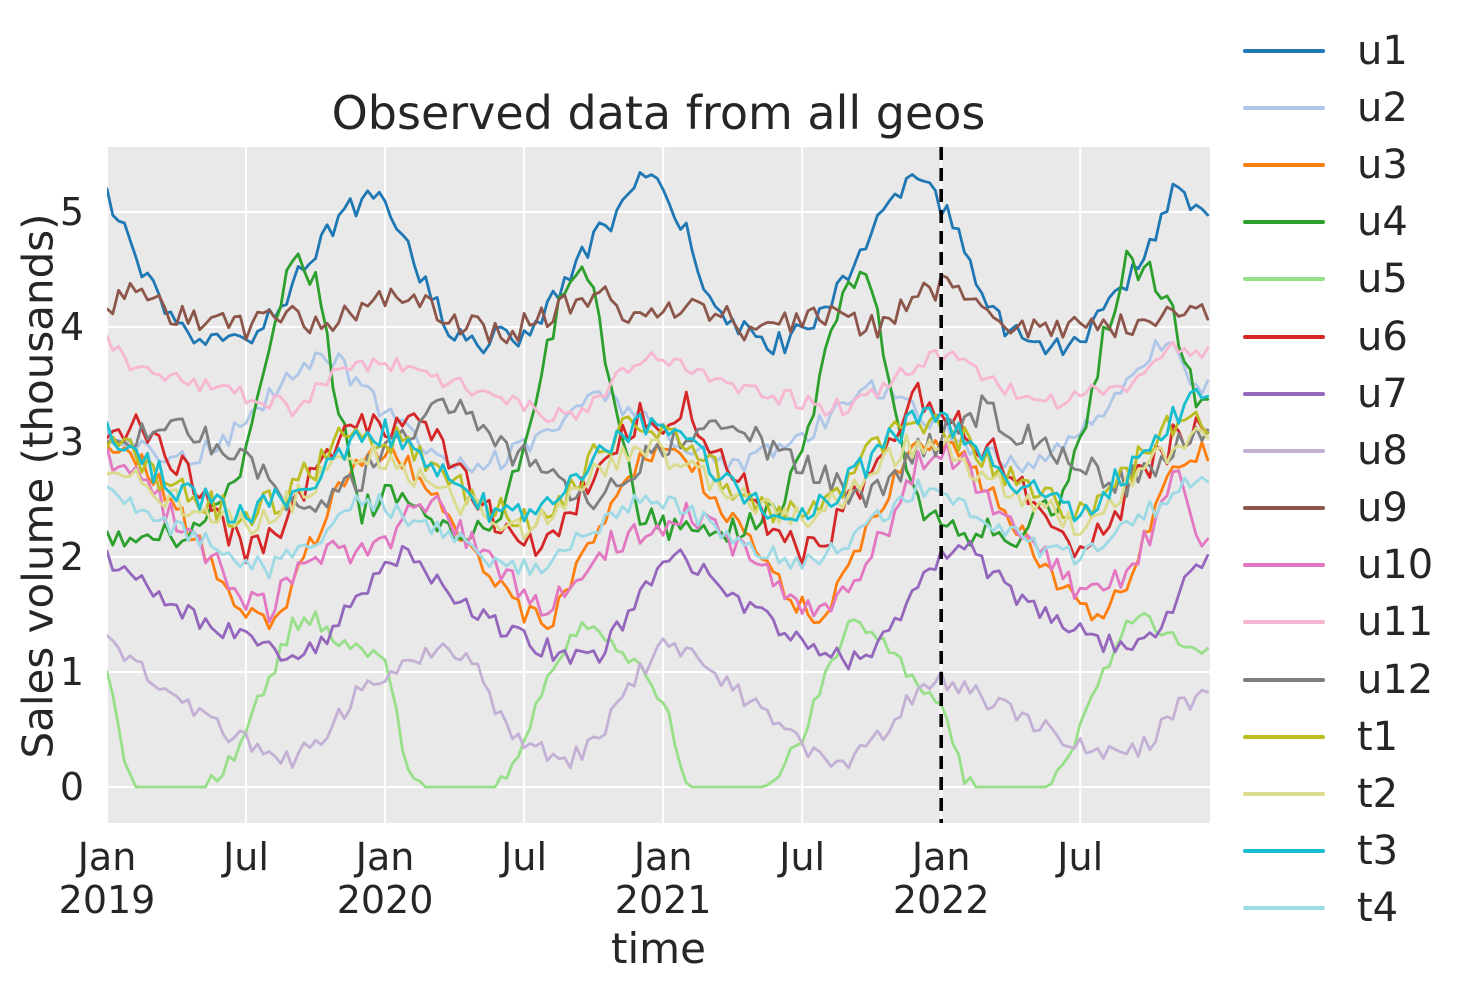 Image resolution: width=1463 pixels, height=985 pixels. I want to click on legend-label-u12: u12, so click(1395, 679).